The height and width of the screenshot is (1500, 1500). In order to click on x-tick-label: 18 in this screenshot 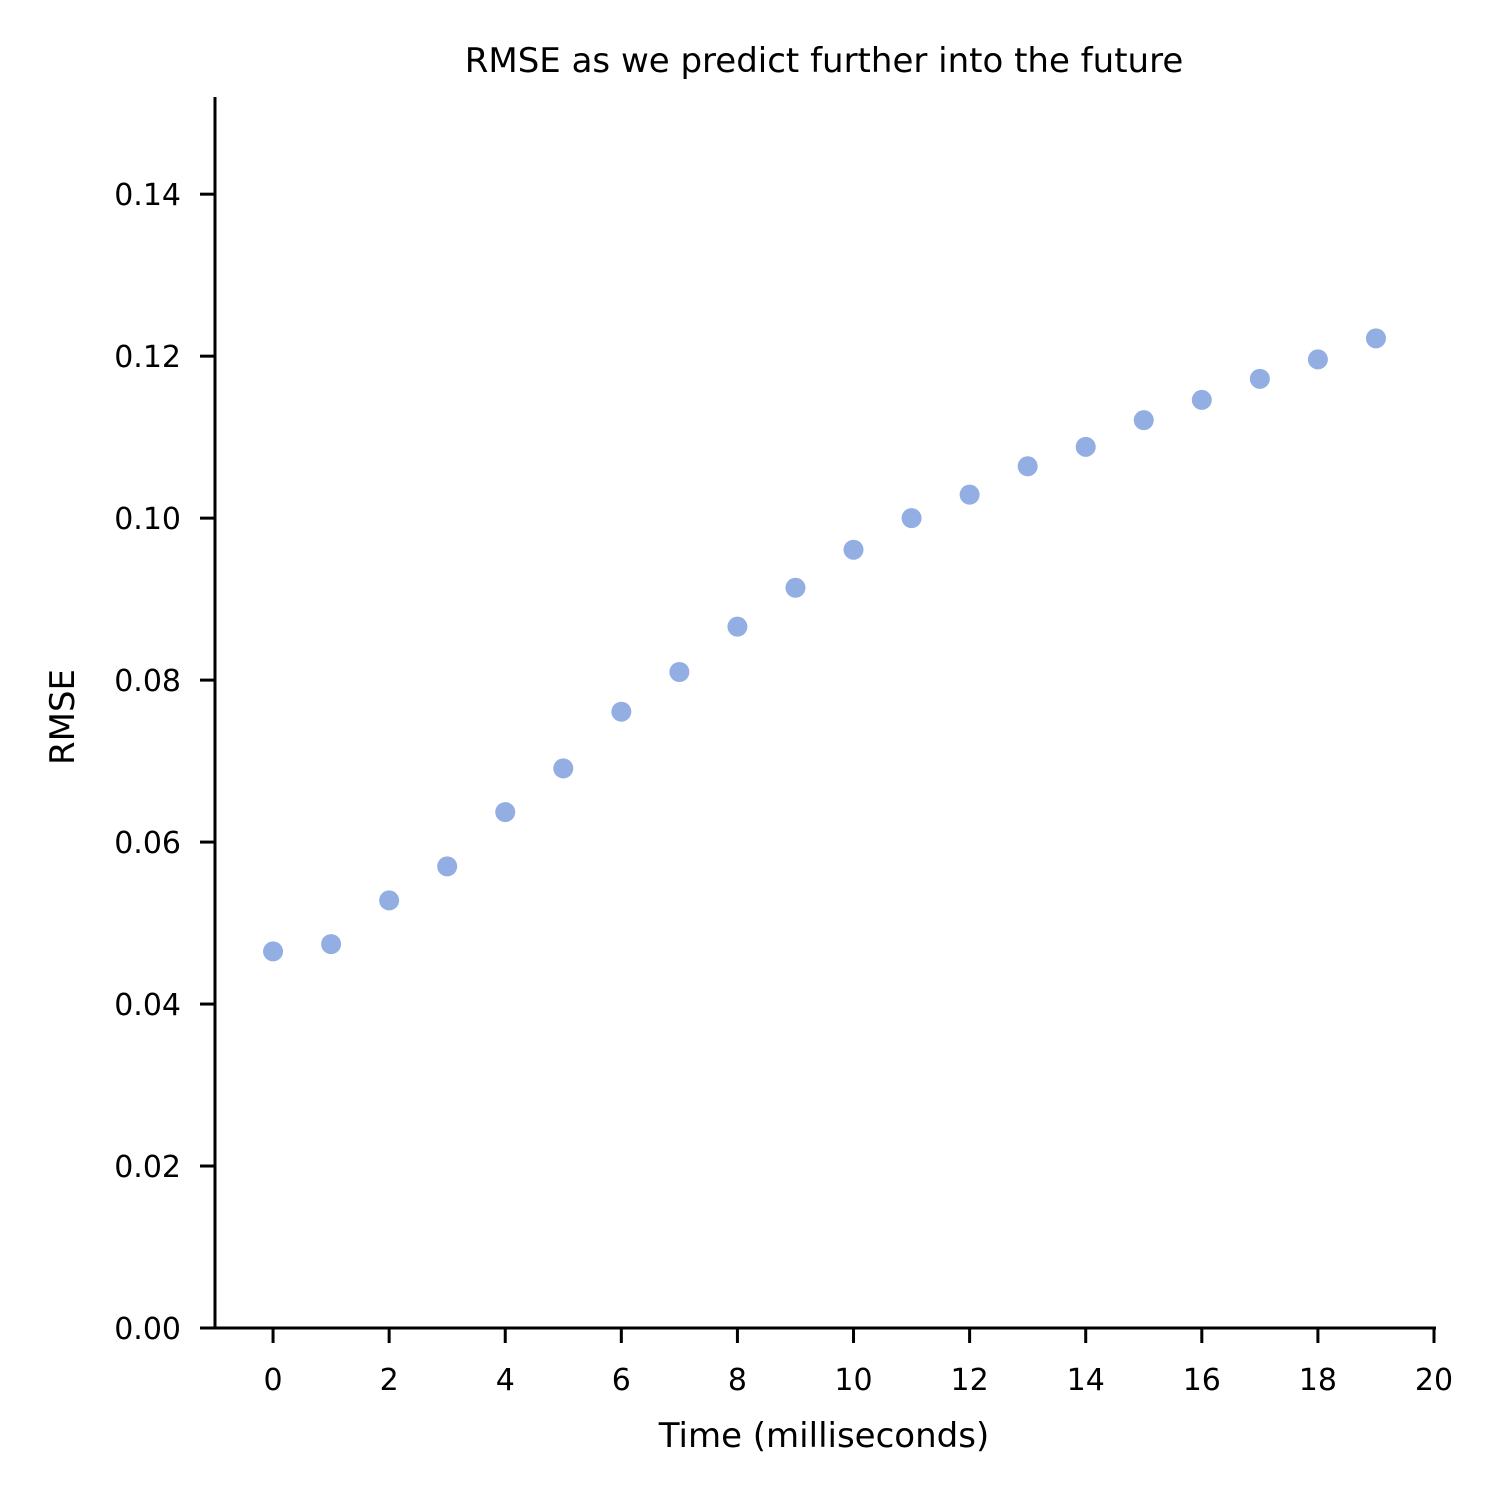, I will do `click(1318, 1380)`.